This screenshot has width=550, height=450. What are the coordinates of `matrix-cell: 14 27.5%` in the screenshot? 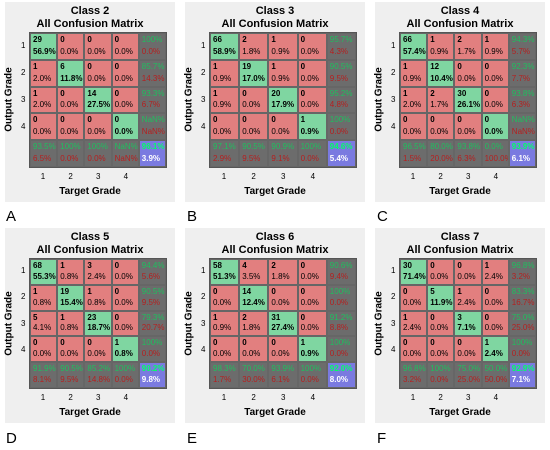 It's located at (98, 100).